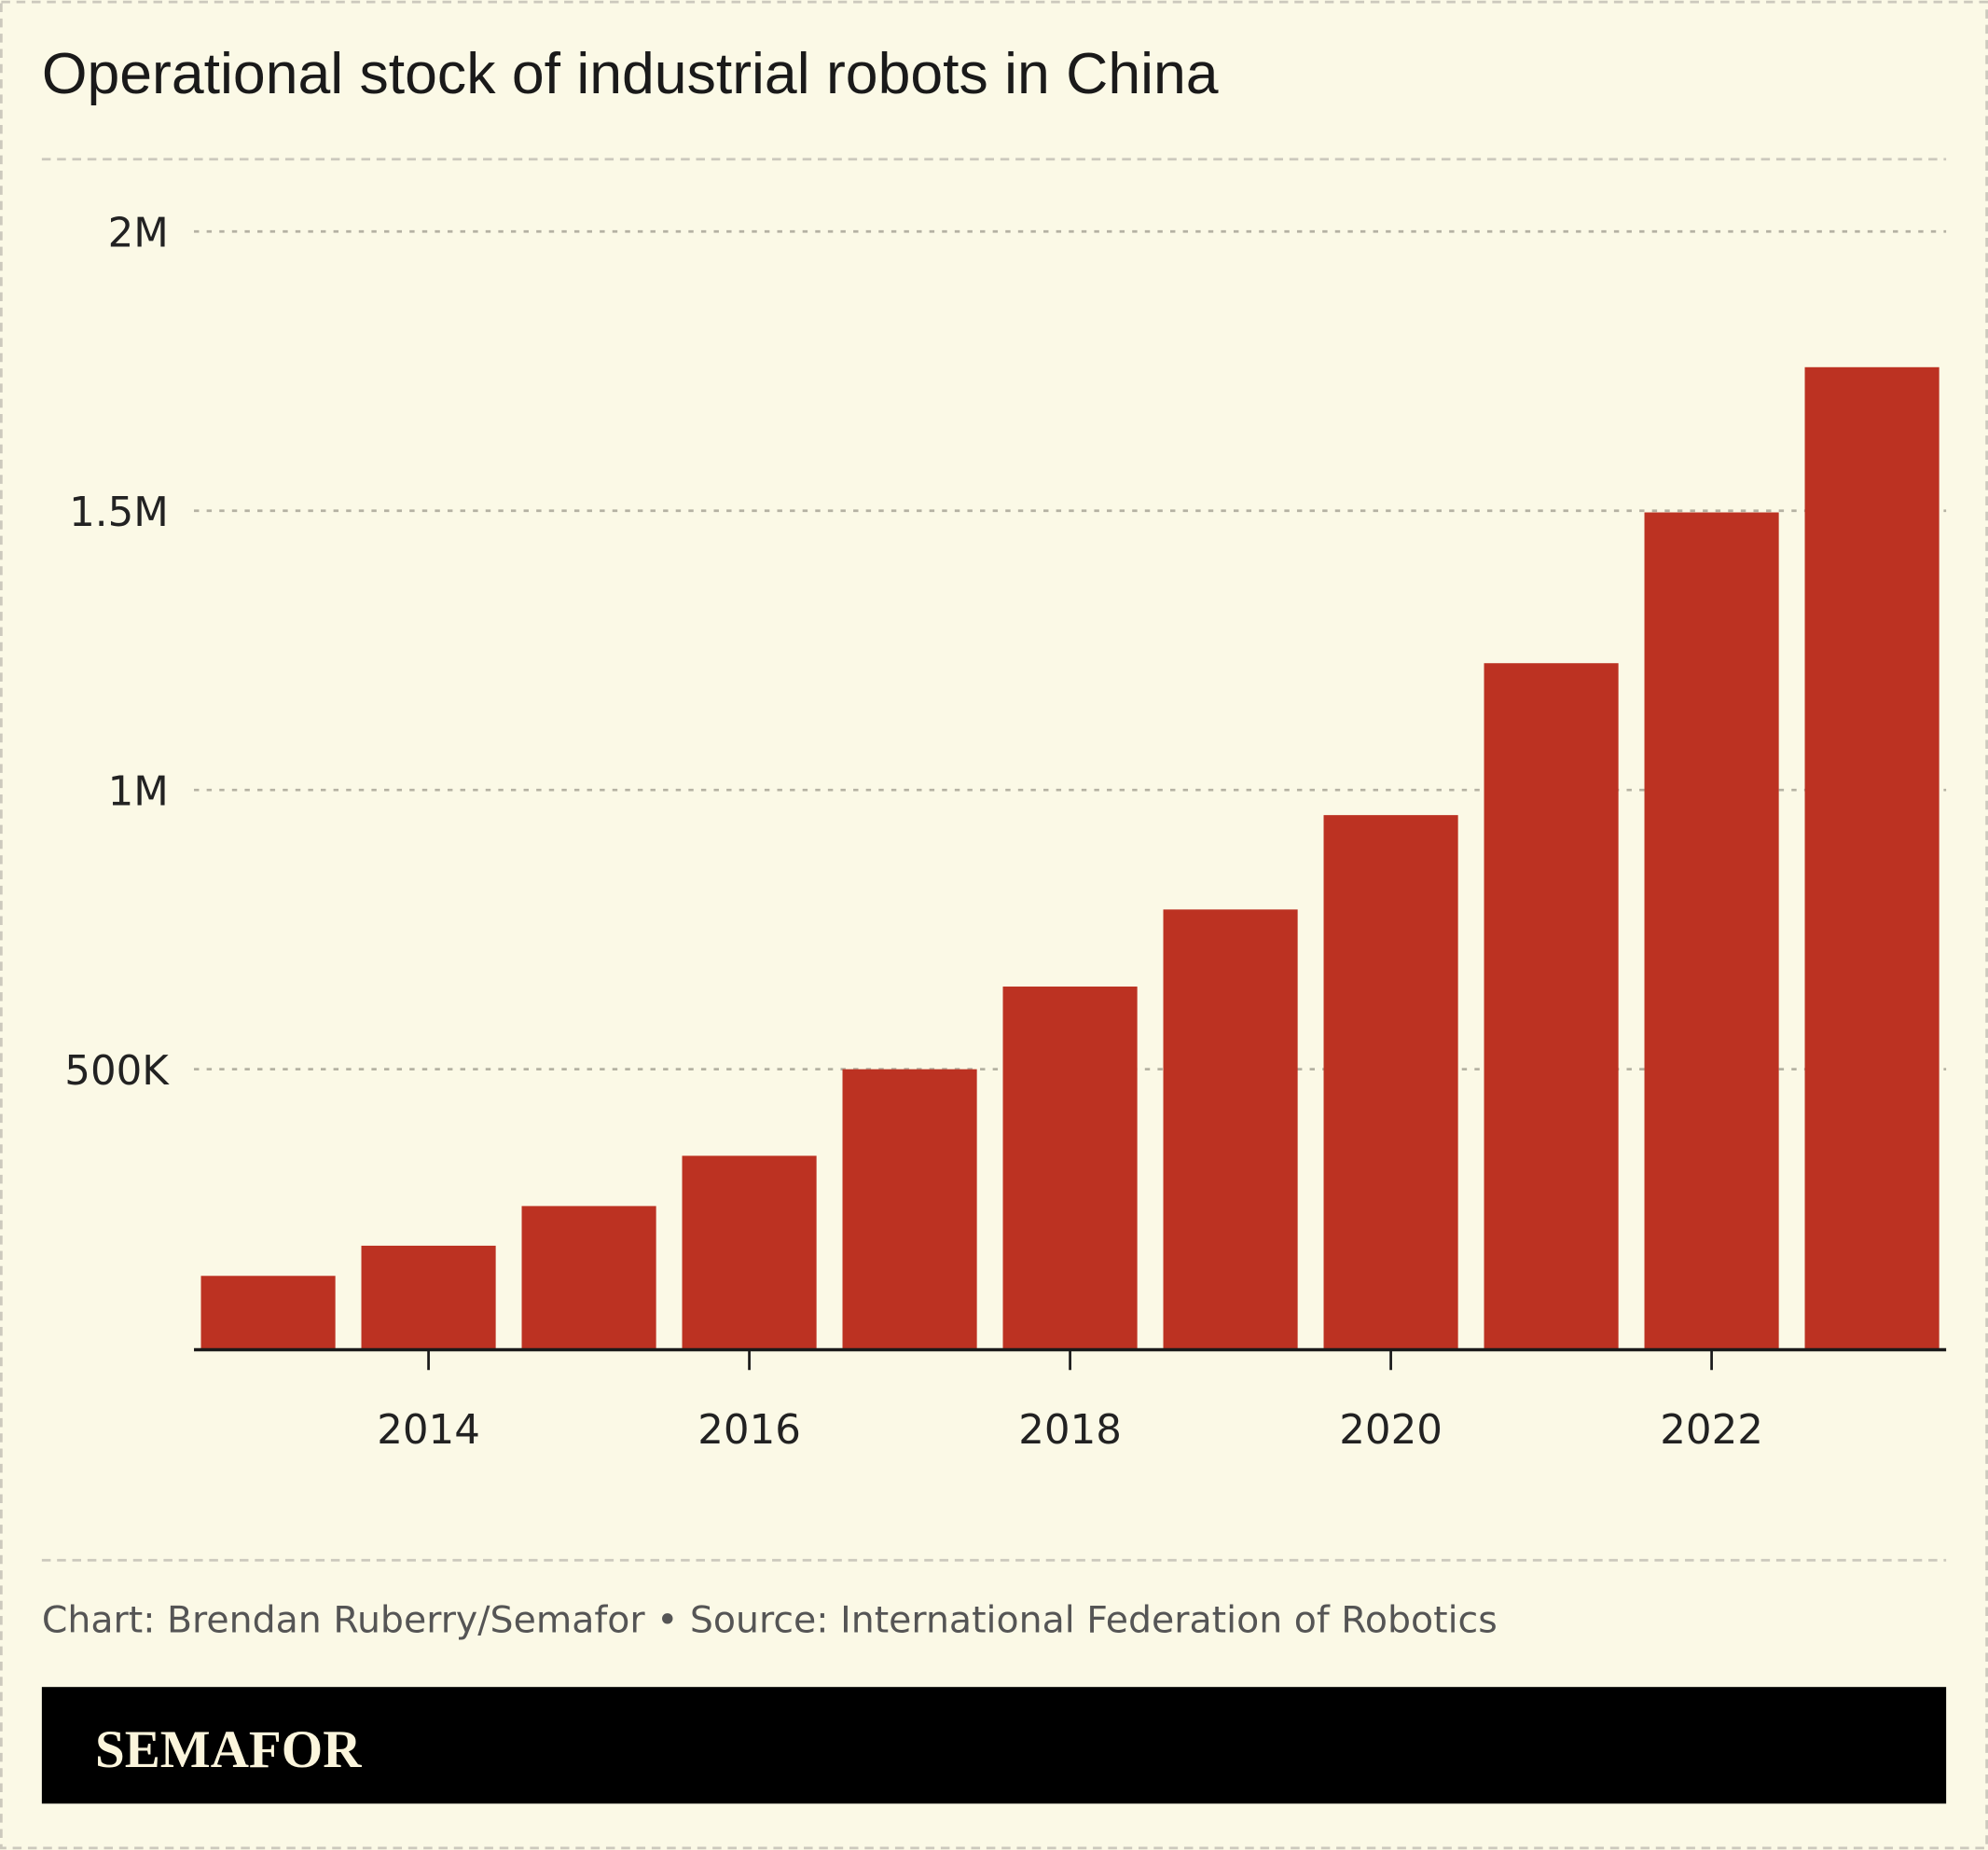 The width and height of the screenshot is (1988, 1850). What do you see at coordinates (1390, 1082) in the screenshot?
I see `bar-2020` at bounding box center [1390, 1082].